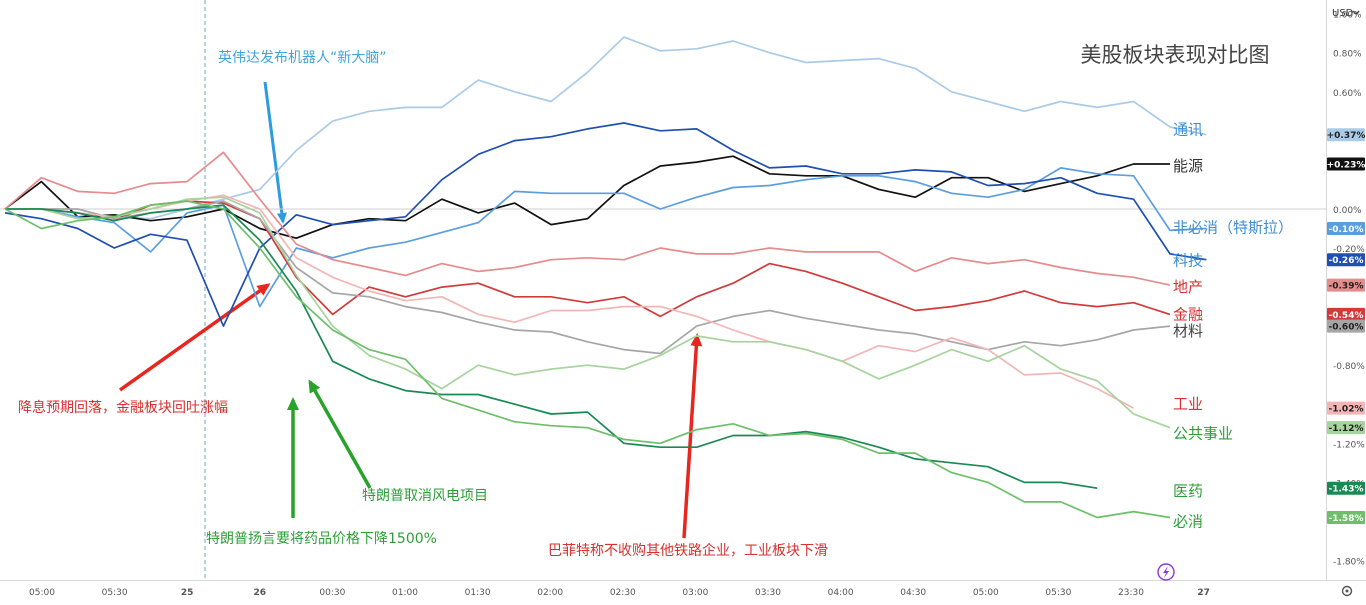  Describe the element at coordinates (1233, 227) in the screenshot. I see `series-name-label: 非必消（特斯拉）` at that location.